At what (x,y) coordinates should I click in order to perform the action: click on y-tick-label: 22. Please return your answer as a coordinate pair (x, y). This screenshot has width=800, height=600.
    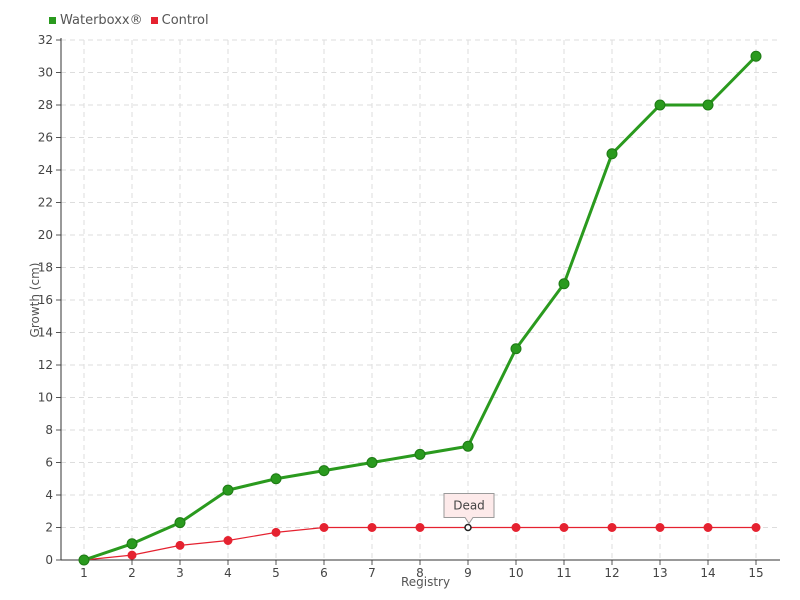
    Looking at the image, I should click on (45, 203).